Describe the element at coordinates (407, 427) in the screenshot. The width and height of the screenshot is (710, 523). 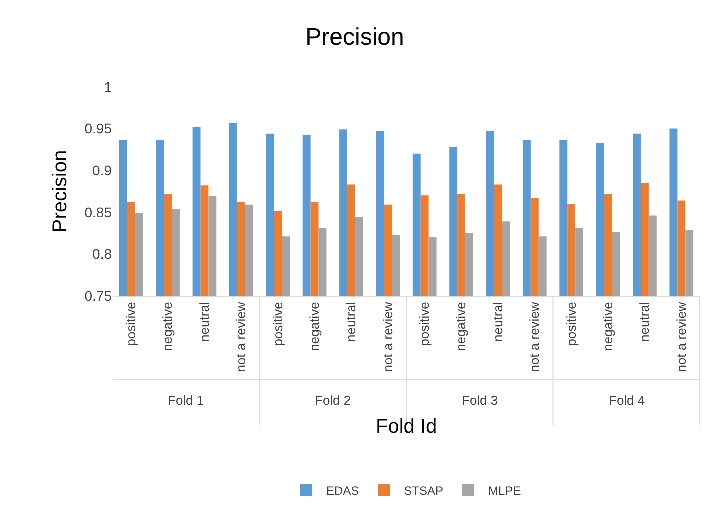
I see `x-axis-title: Fold Id` at that location.